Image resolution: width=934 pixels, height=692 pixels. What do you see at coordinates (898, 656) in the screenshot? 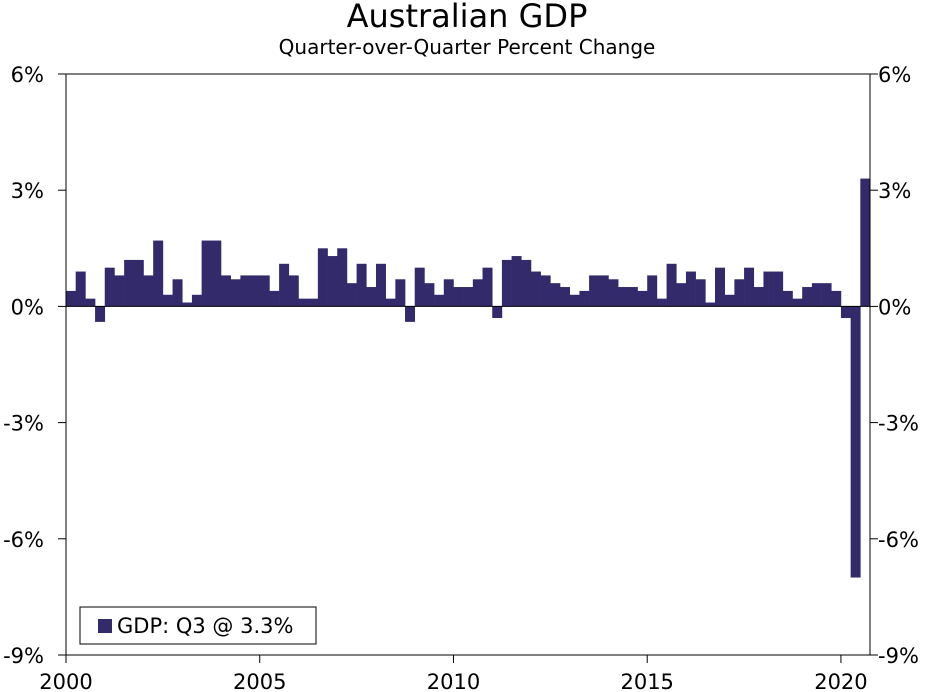
I see `y-tick-label-right: -9%` at bounding box center [898, 656].